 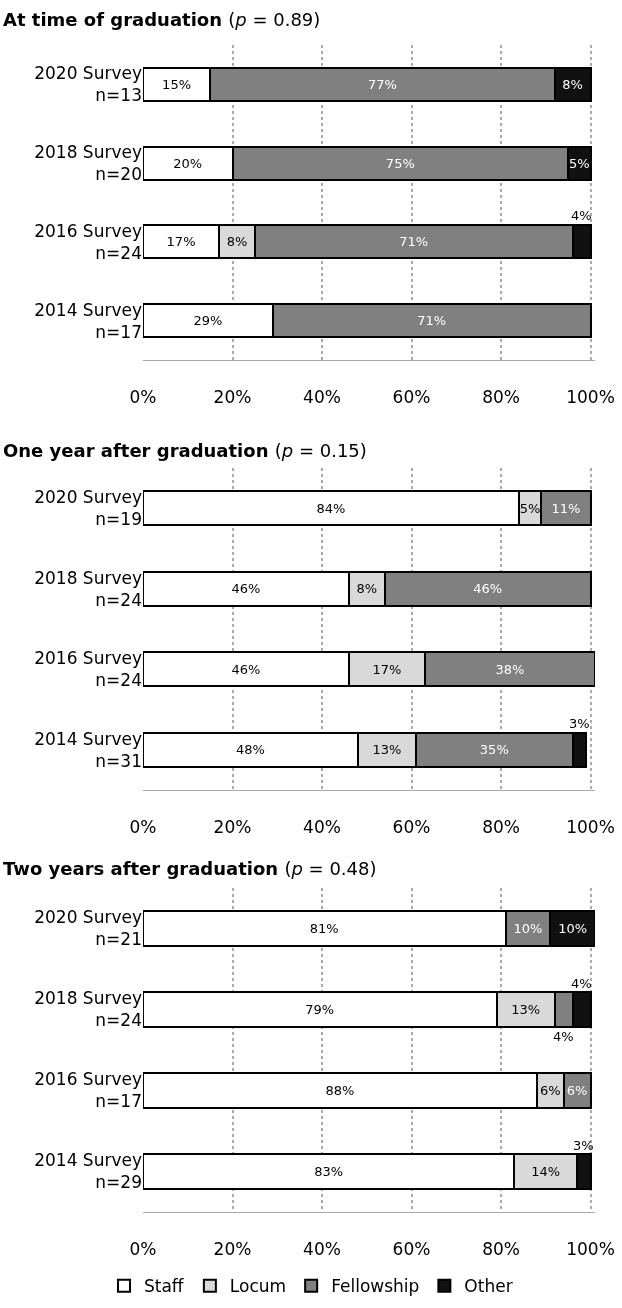 What do you see at coordinates (188, 163) in the screenshot?
I see `data-label: 20%` at bounding box center [188, 163].